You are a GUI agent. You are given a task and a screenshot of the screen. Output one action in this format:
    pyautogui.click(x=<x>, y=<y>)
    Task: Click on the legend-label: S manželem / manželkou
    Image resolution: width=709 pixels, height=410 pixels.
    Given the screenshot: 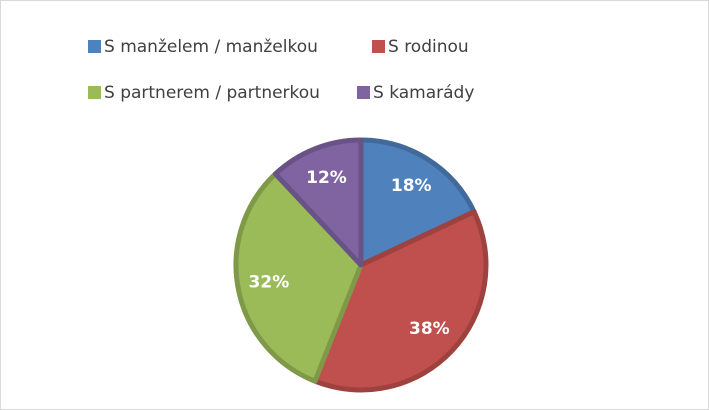 What is the action you would take?
    pyautogui.click(x=211, y=47)
    